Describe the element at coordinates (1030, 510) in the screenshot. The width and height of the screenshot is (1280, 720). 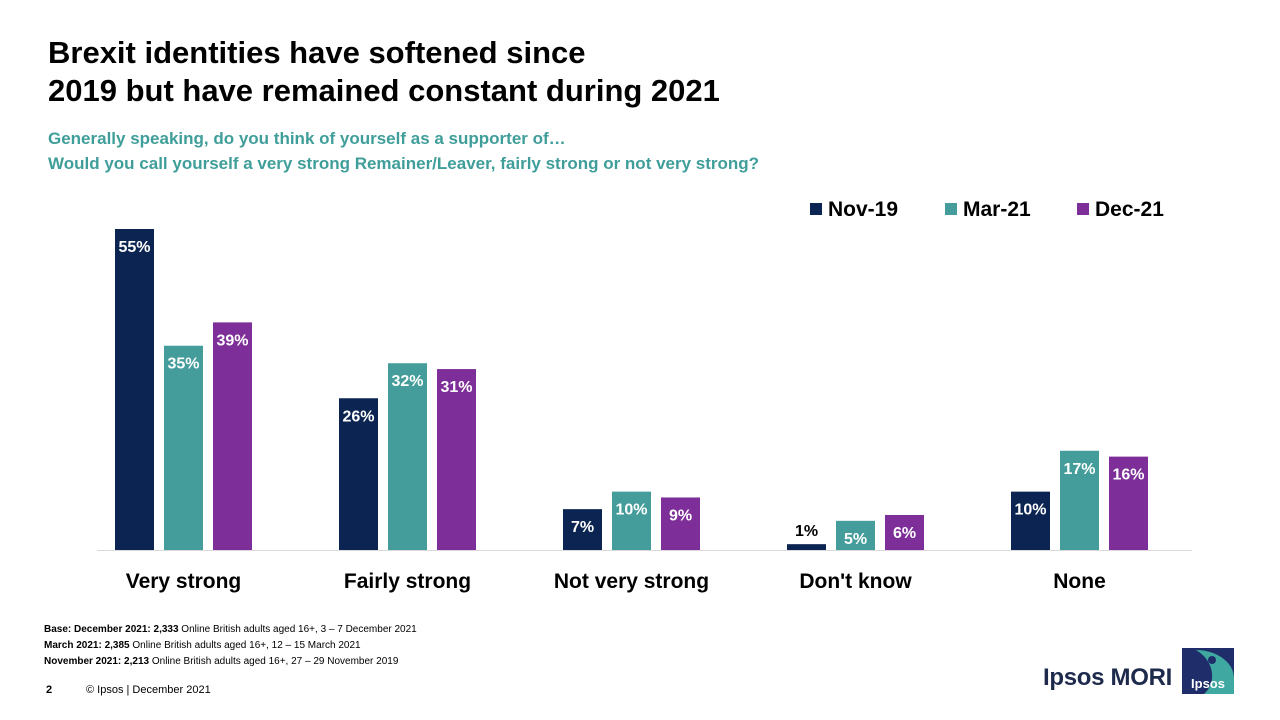
I see `data-label-nov-19-4: 10%` at that location.